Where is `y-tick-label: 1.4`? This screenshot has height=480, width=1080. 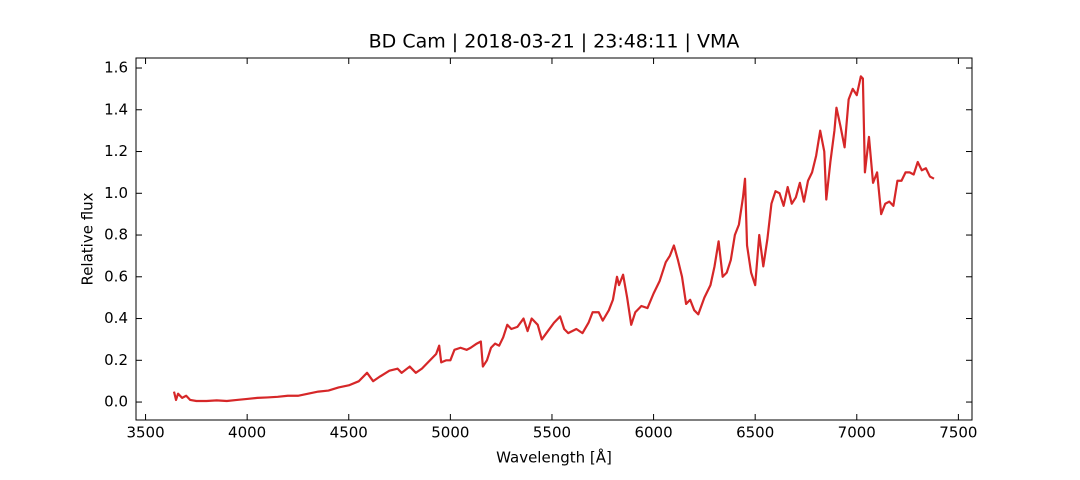 y-tick-label: 1.4 is located at coordinates (116, 109).